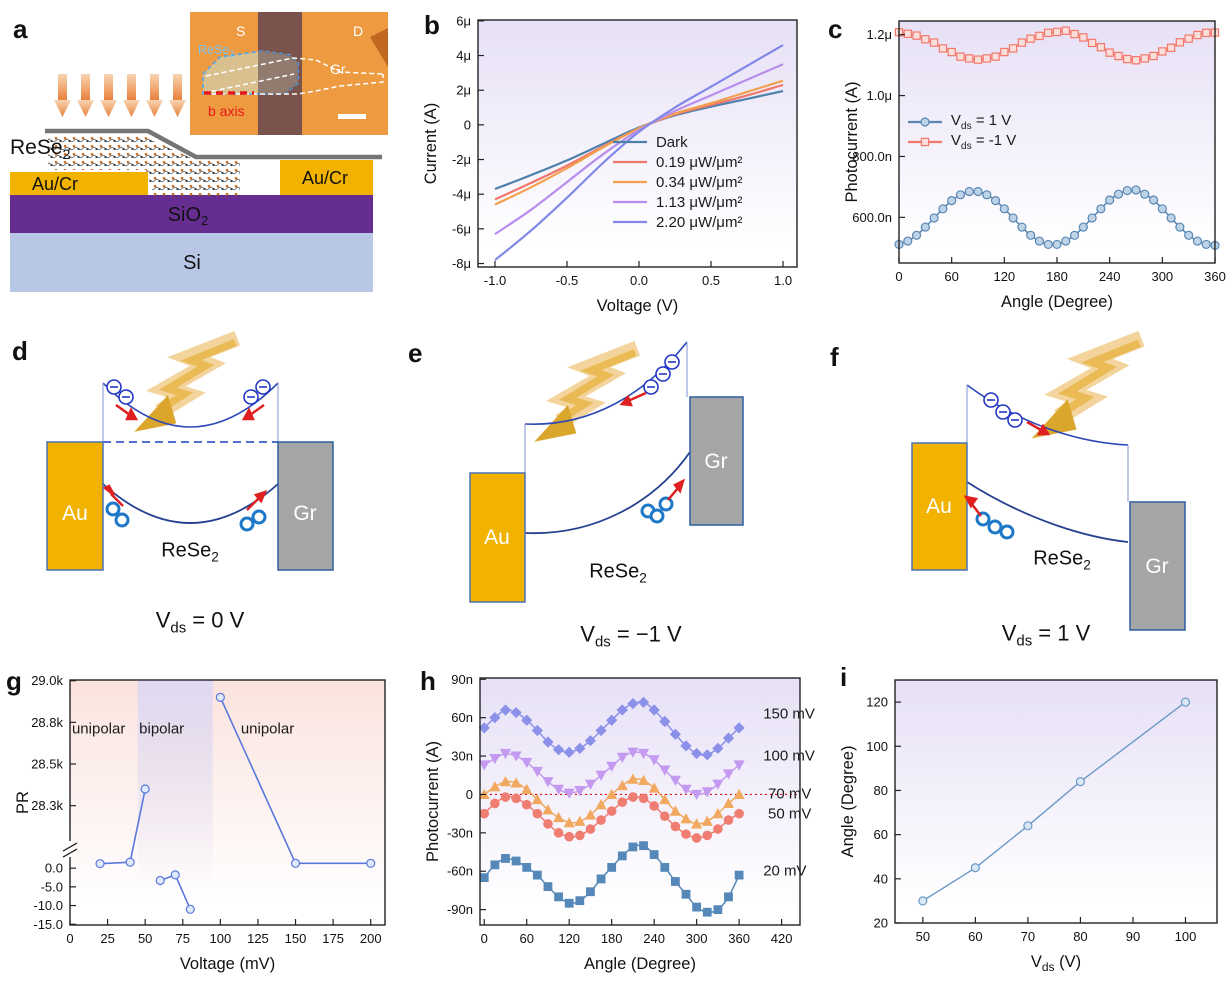 The width and height of the screenshot is (1230, 985). I want to click on svg-text: 70, so click(1028, 936).